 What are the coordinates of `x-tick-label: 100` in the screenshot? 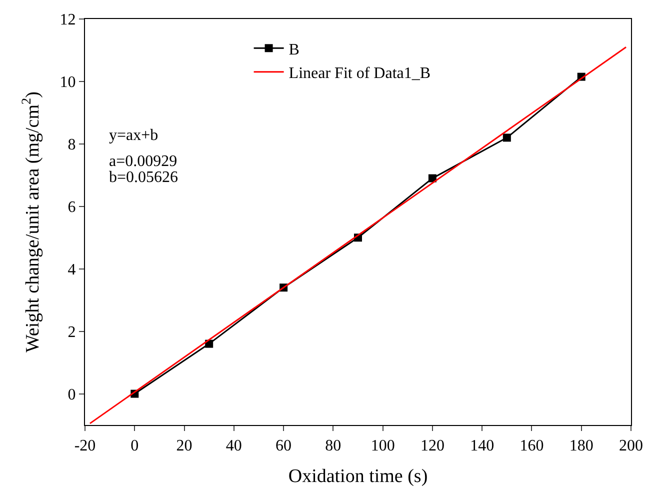 It's located at (382, 445).